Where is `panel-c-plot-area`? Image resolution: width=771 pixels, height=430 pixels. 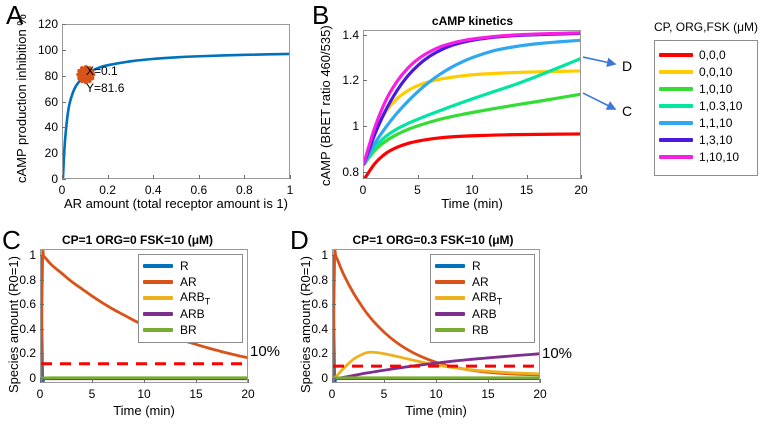 panel-c-plot-area is located at coordinates (144, 316).